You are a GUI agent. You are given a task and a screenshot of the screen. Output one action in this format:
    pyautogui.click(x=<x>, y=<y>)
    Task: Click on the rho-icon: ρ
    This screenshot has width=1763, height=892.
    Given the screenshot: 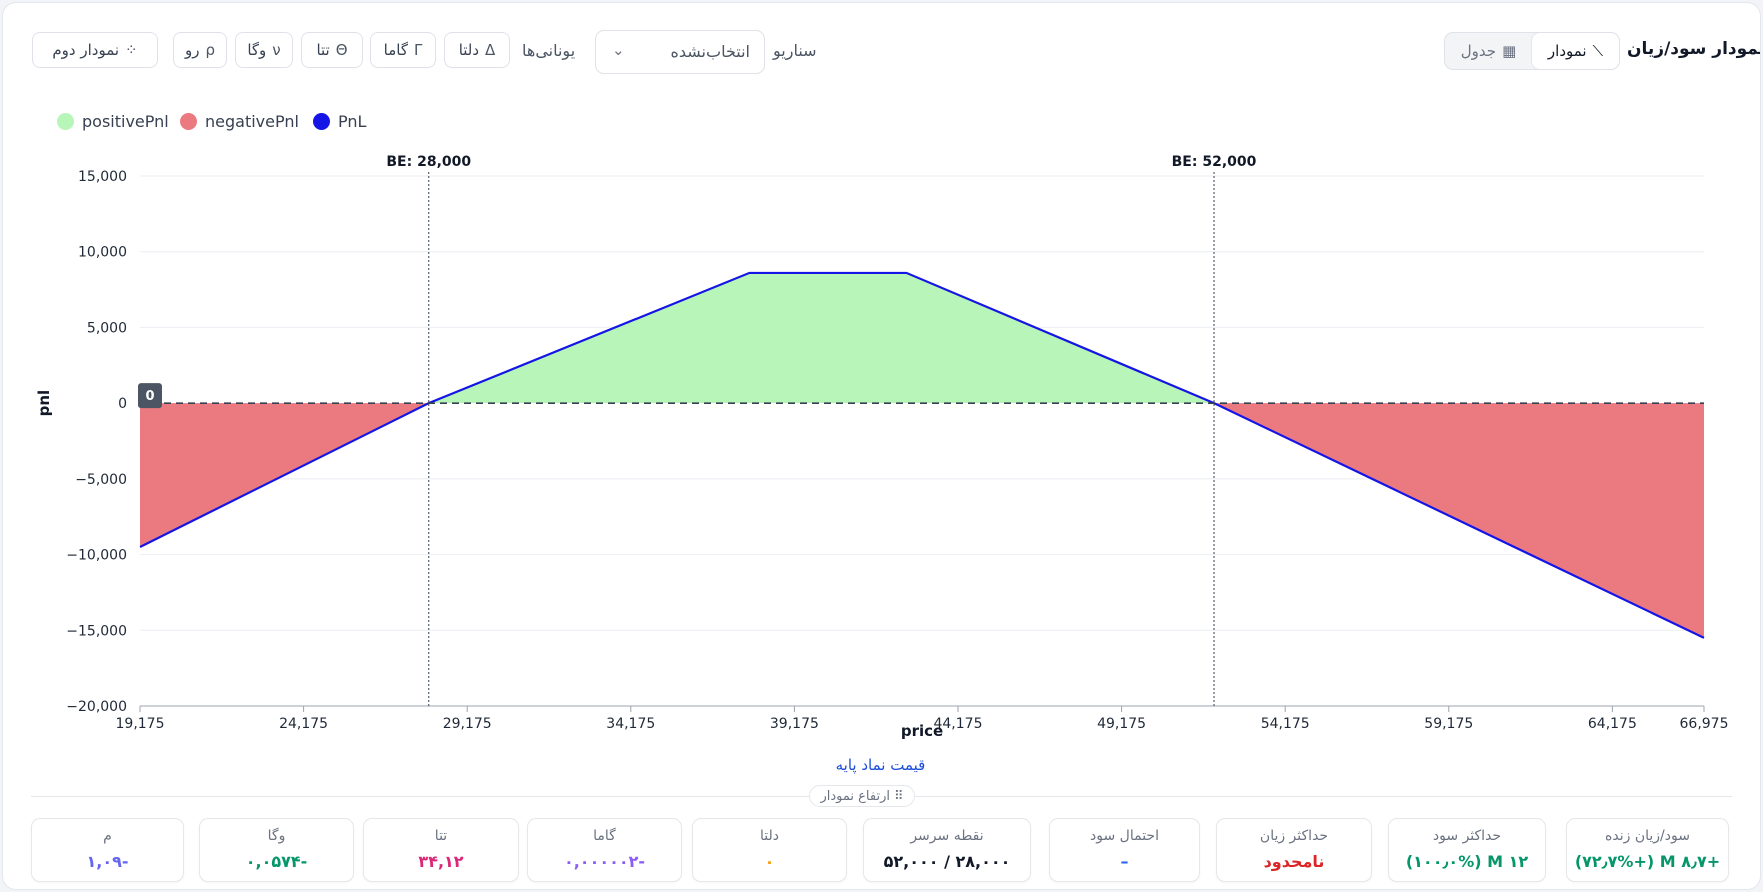 What is the action you would take?
    pyautogui.click(x=210, y=50)
    